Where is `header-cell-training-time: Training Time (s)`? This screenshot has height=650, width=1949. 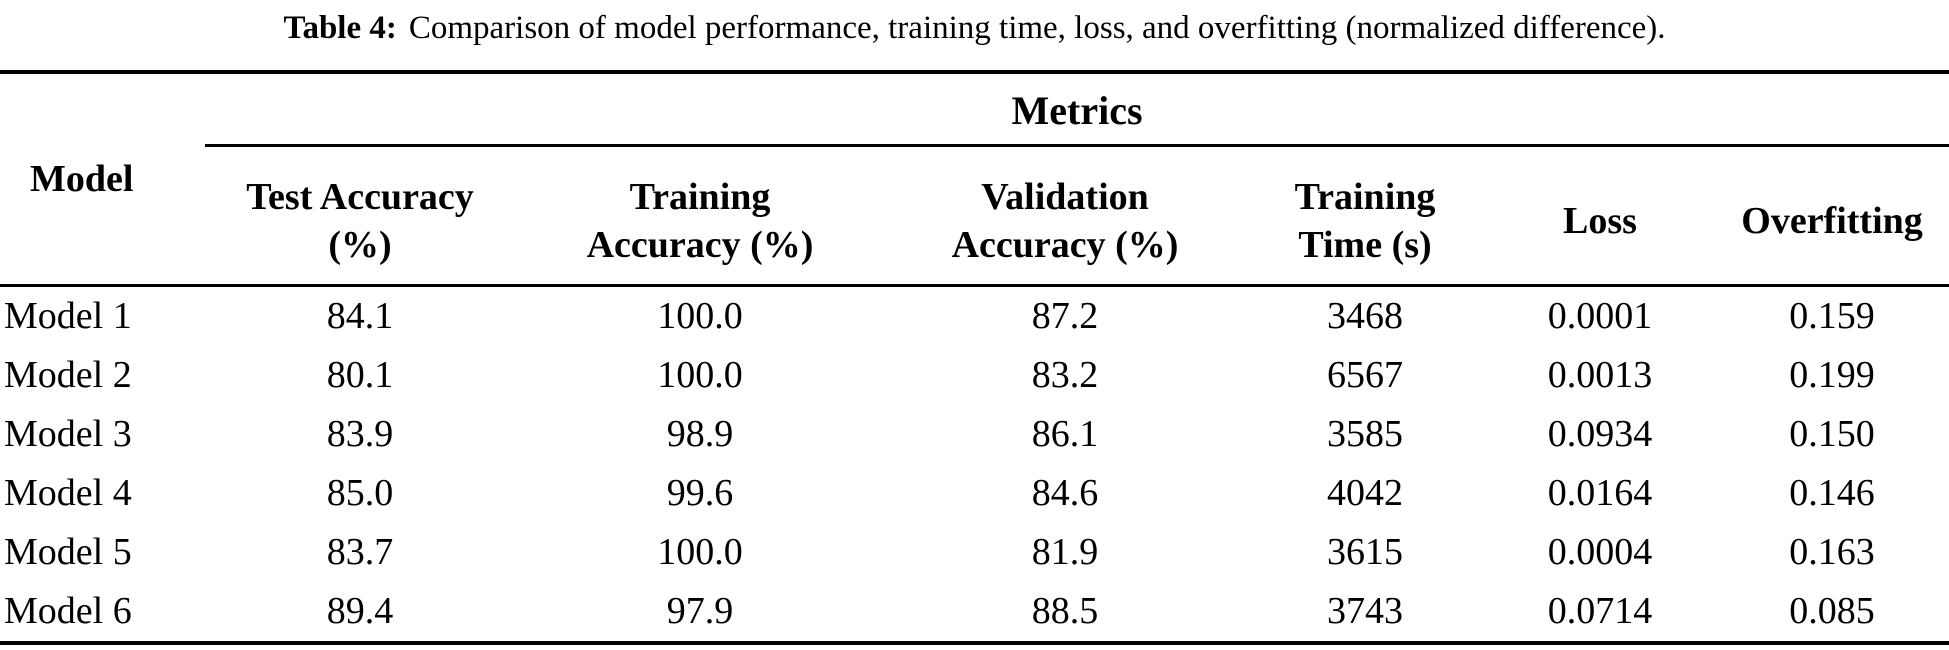 header-cell-training-time: Training Time (s) is located at coordinates (1365, 216).